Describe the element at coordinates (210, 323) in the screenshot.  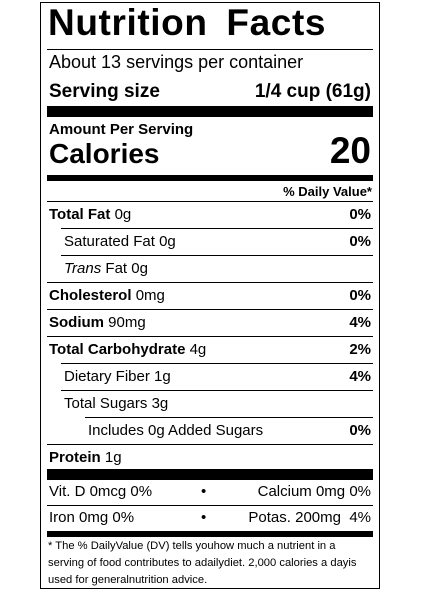
I see `nutrient-row-sodium: Sodium 90mg 4%` at that location.